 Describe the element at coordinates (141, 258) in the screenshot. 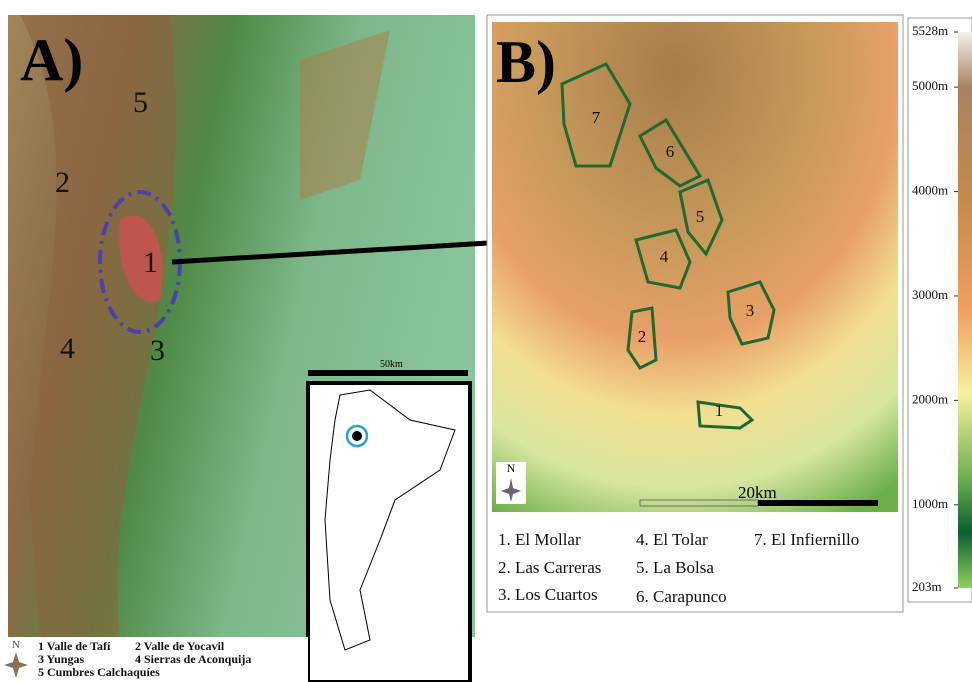

I see `valley` at that location.